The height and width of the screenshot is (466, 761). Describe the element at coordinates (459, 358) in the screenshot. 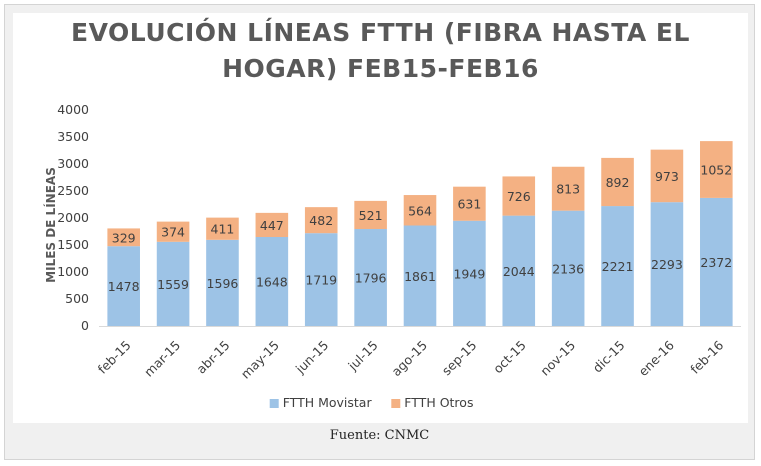

I see `x-tick-label: sep-15` at that location.